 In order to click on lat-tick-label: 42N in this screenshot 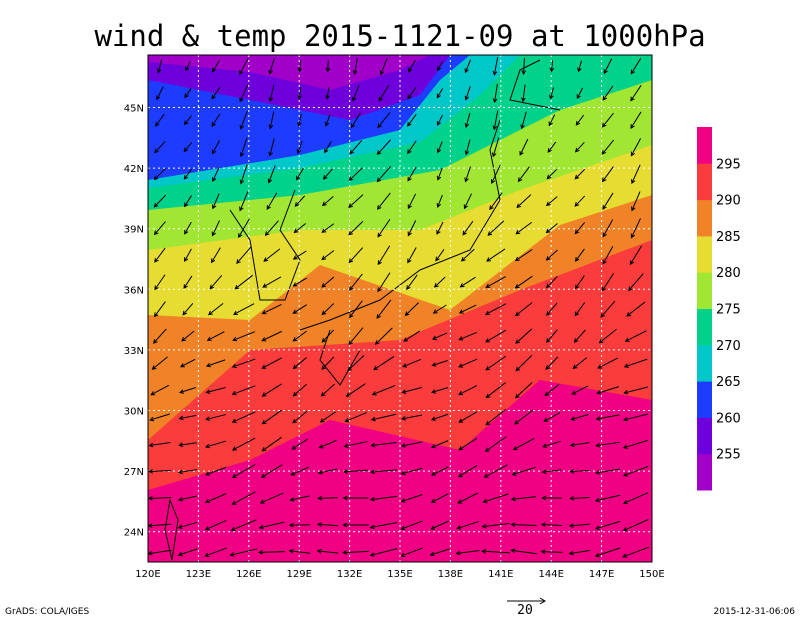, I will do `click(134, 169)`.